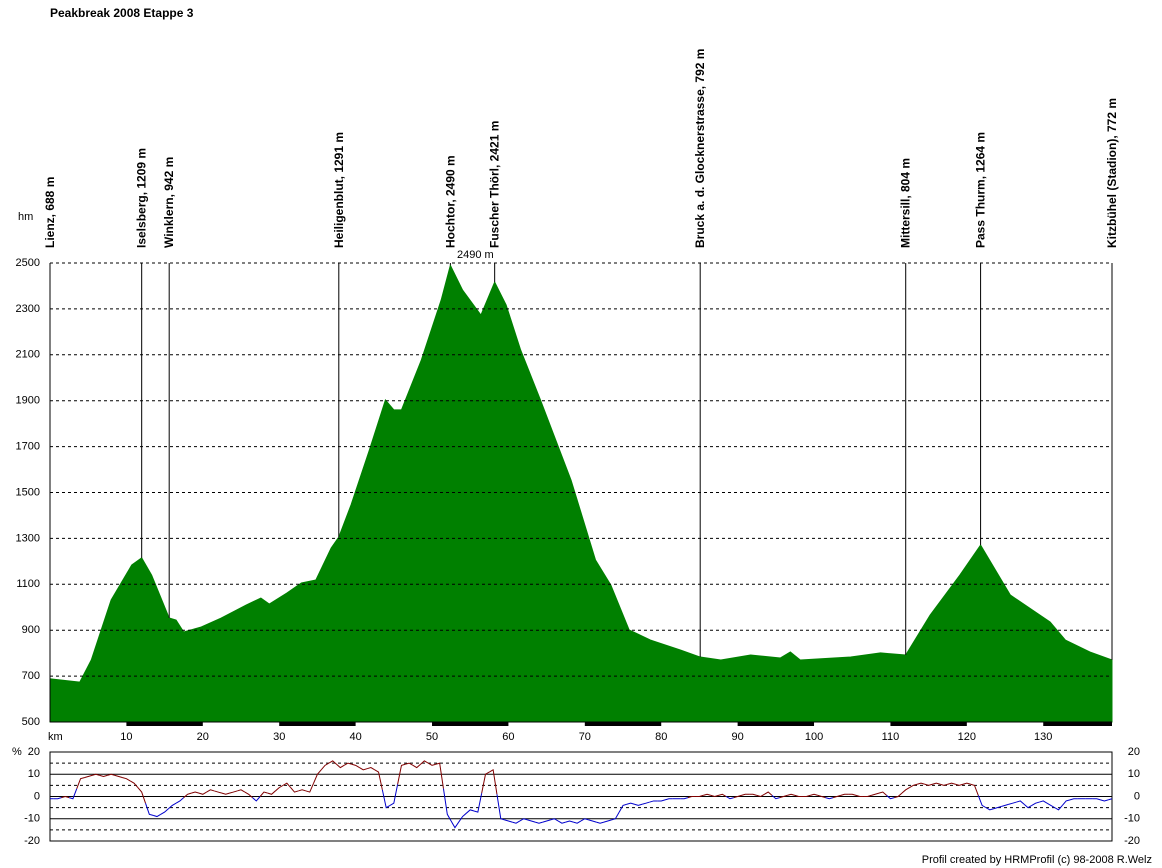 The height and width of the screenshot is (868, 1162). Describe the element at coordinates (126, 737) in the screenshot. I see `x-tick-label: 10` at that location.